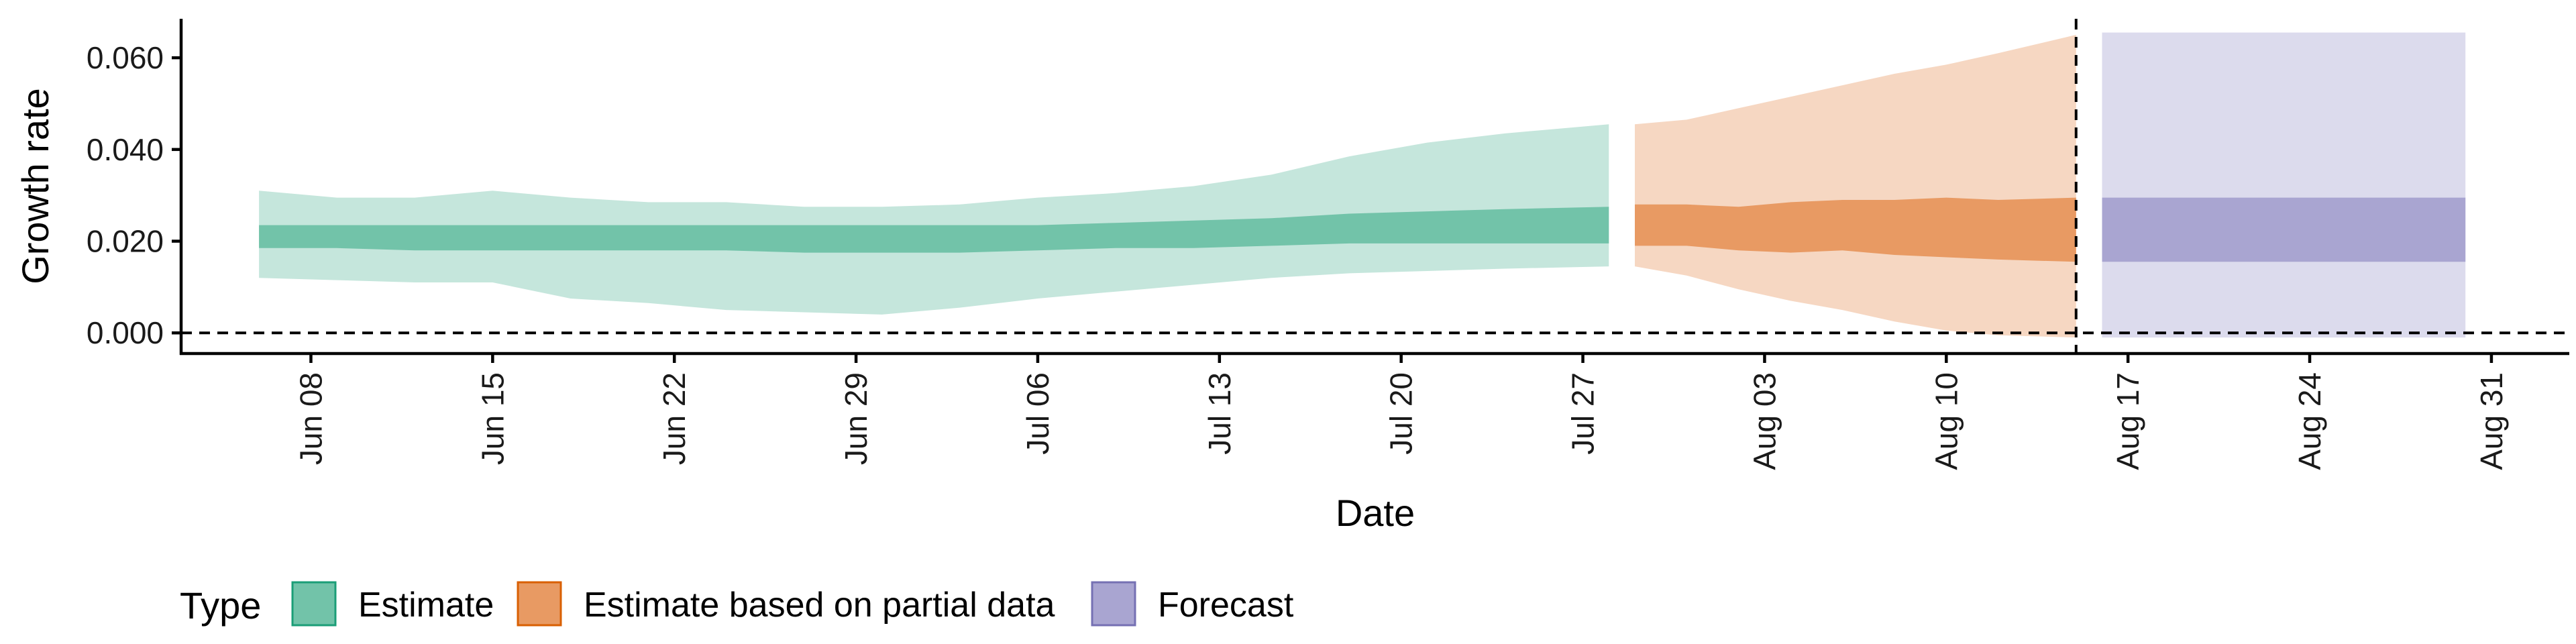 The image size is (2576, 644). What do you see at coordinates (934, 230) in the screenshot?
I see `estimate-inner-band` at bounding box center [934, 230].